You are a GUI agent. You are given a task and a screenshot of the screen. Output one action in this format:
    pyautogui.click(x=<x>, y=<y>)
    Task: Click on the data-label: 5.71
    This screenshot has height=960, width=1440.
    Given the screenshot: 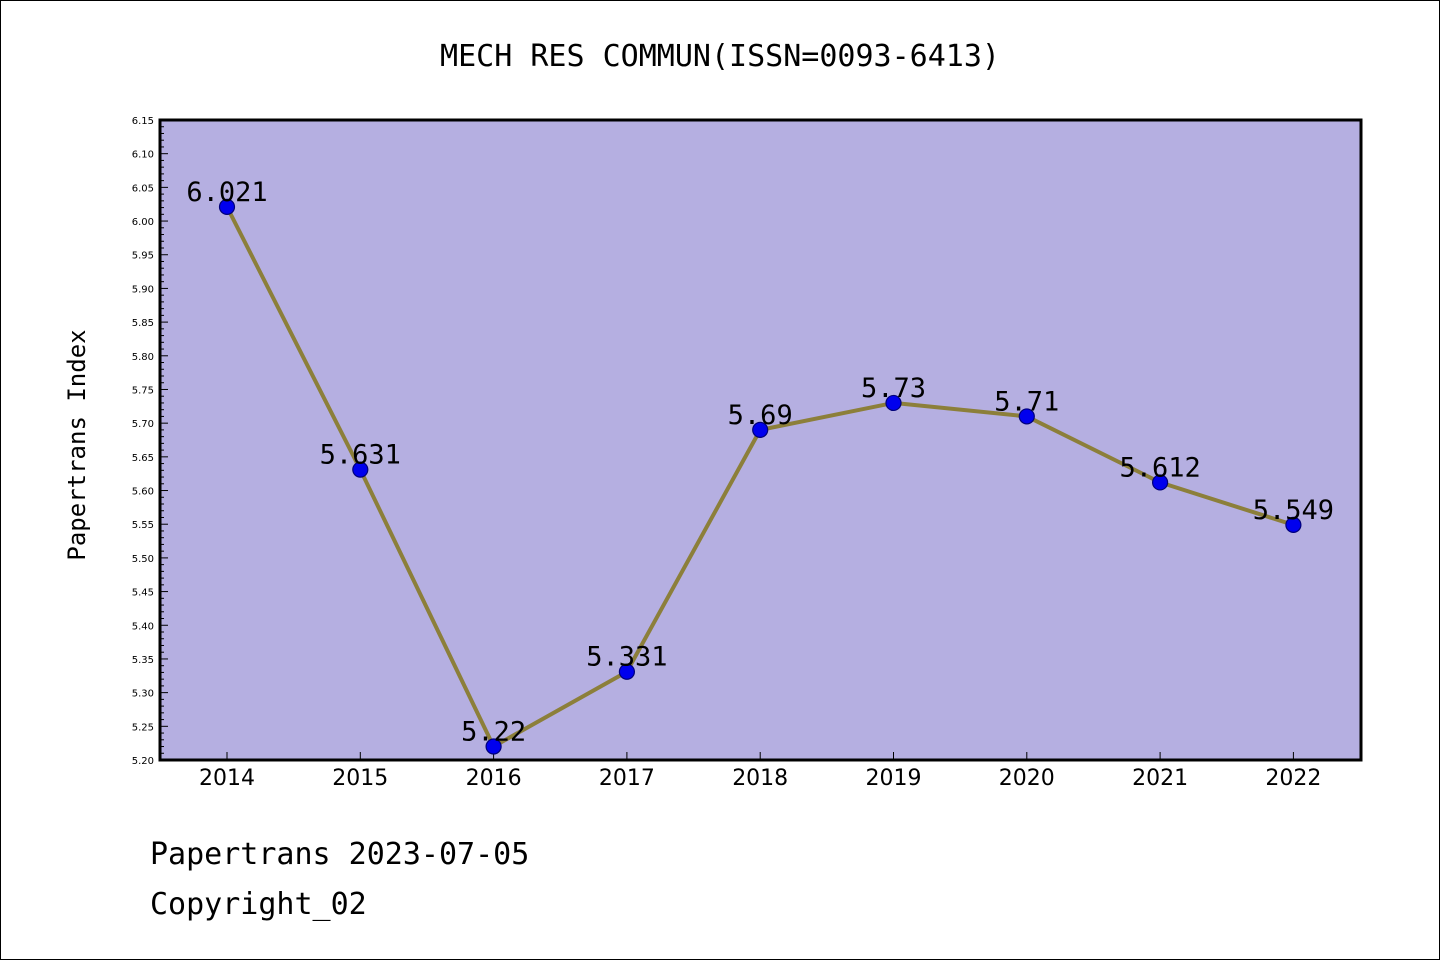 What is the action you would take?
    pyautogui.click(x=1026, y=401)
    